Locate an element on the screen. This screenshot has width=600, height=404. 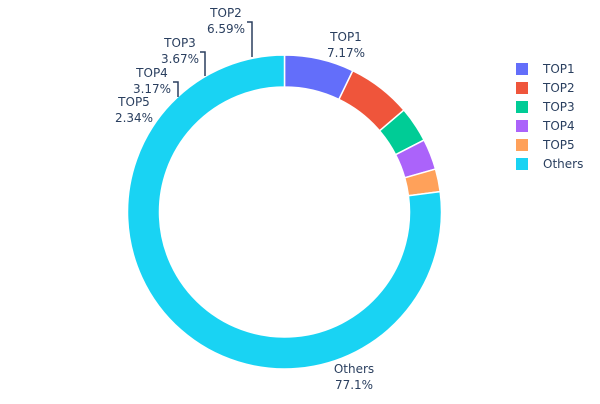
legend-item: TOP5 is located at coordinates (558, 145).